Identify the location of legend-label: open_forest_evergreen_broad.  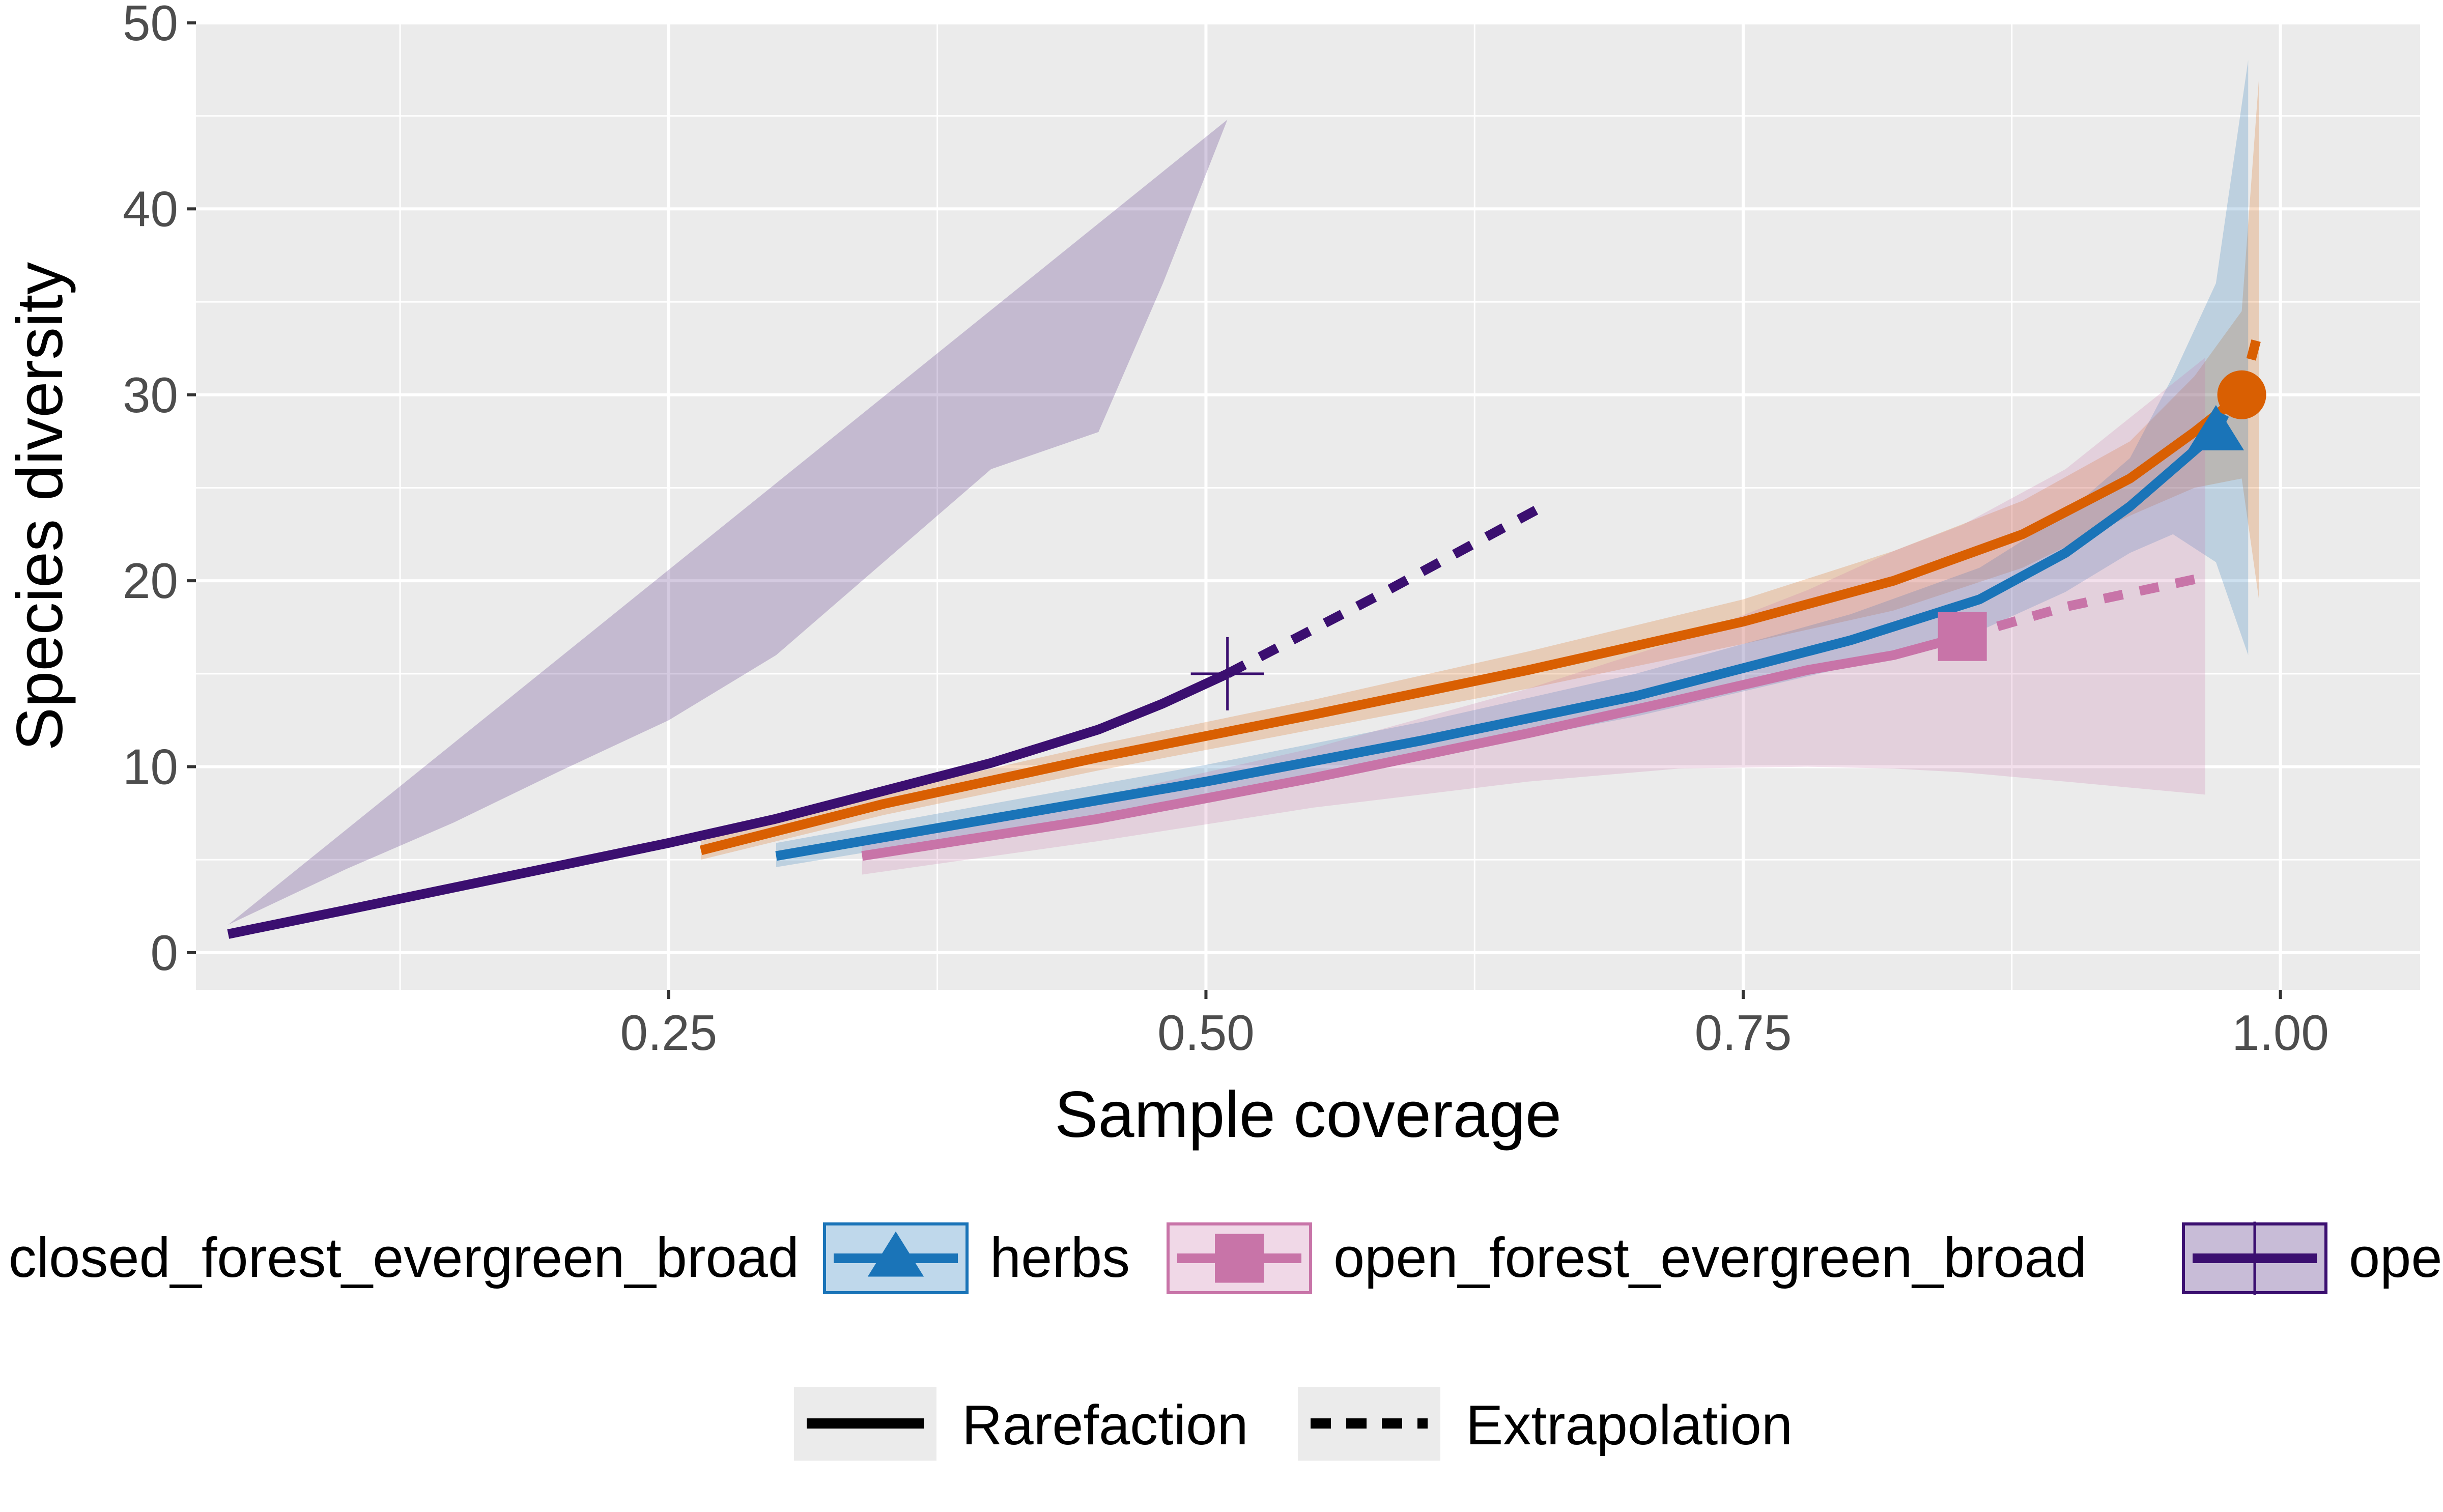
(1710, 1258).